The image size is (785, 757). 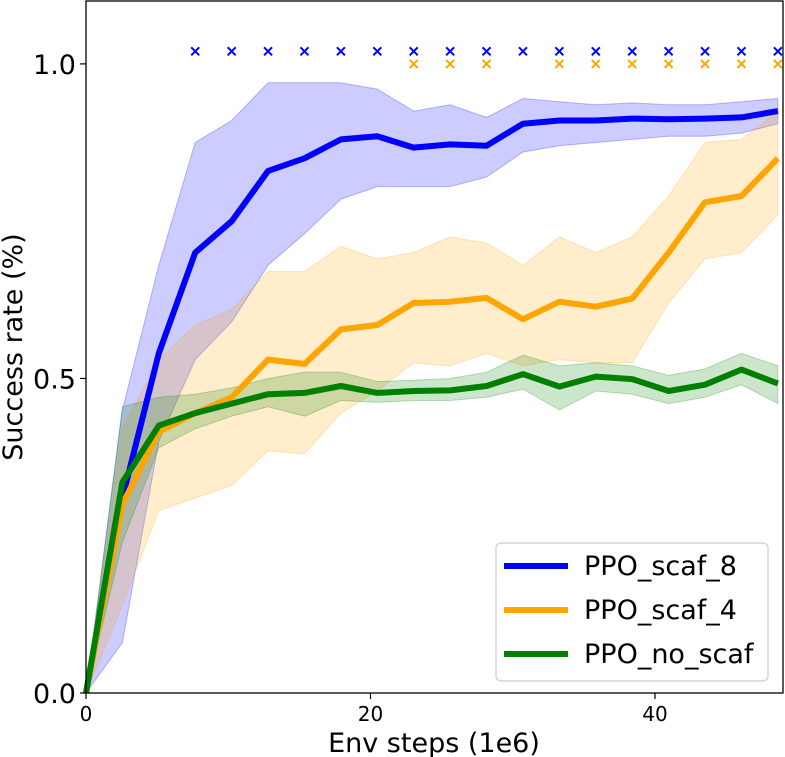 What do you see at coordinates (54, 379) in the screenshot?
I see `y-tick-label: 0.5` at bounding box center [54, 379].